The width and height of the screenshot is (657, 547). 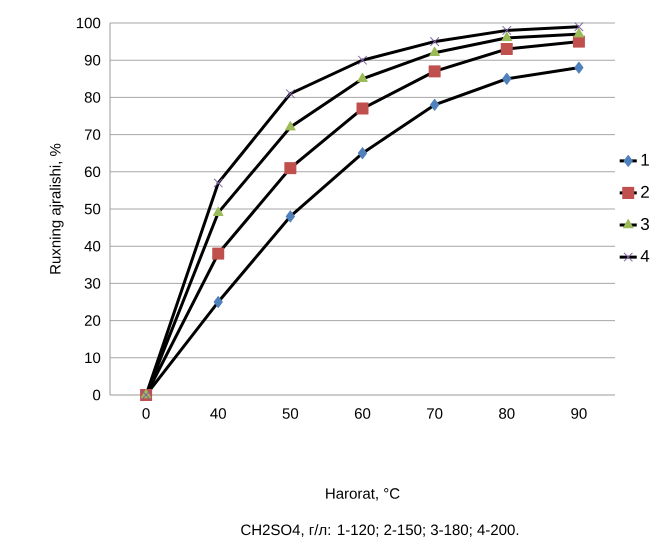 What do you see at coordinates (645, 160) in the screenshot?
I see `legend-label: 1` at bounding box center [645, 160].